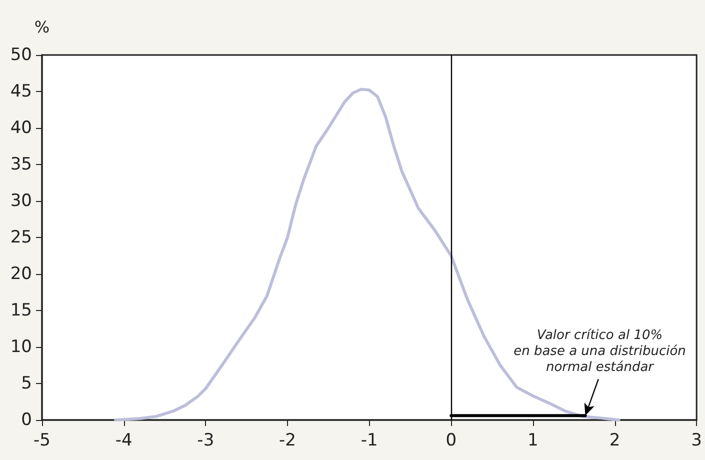  Describe the element at coordinates (451, 440) in the screenshot. I see `x-tick-label: 0` at that location.